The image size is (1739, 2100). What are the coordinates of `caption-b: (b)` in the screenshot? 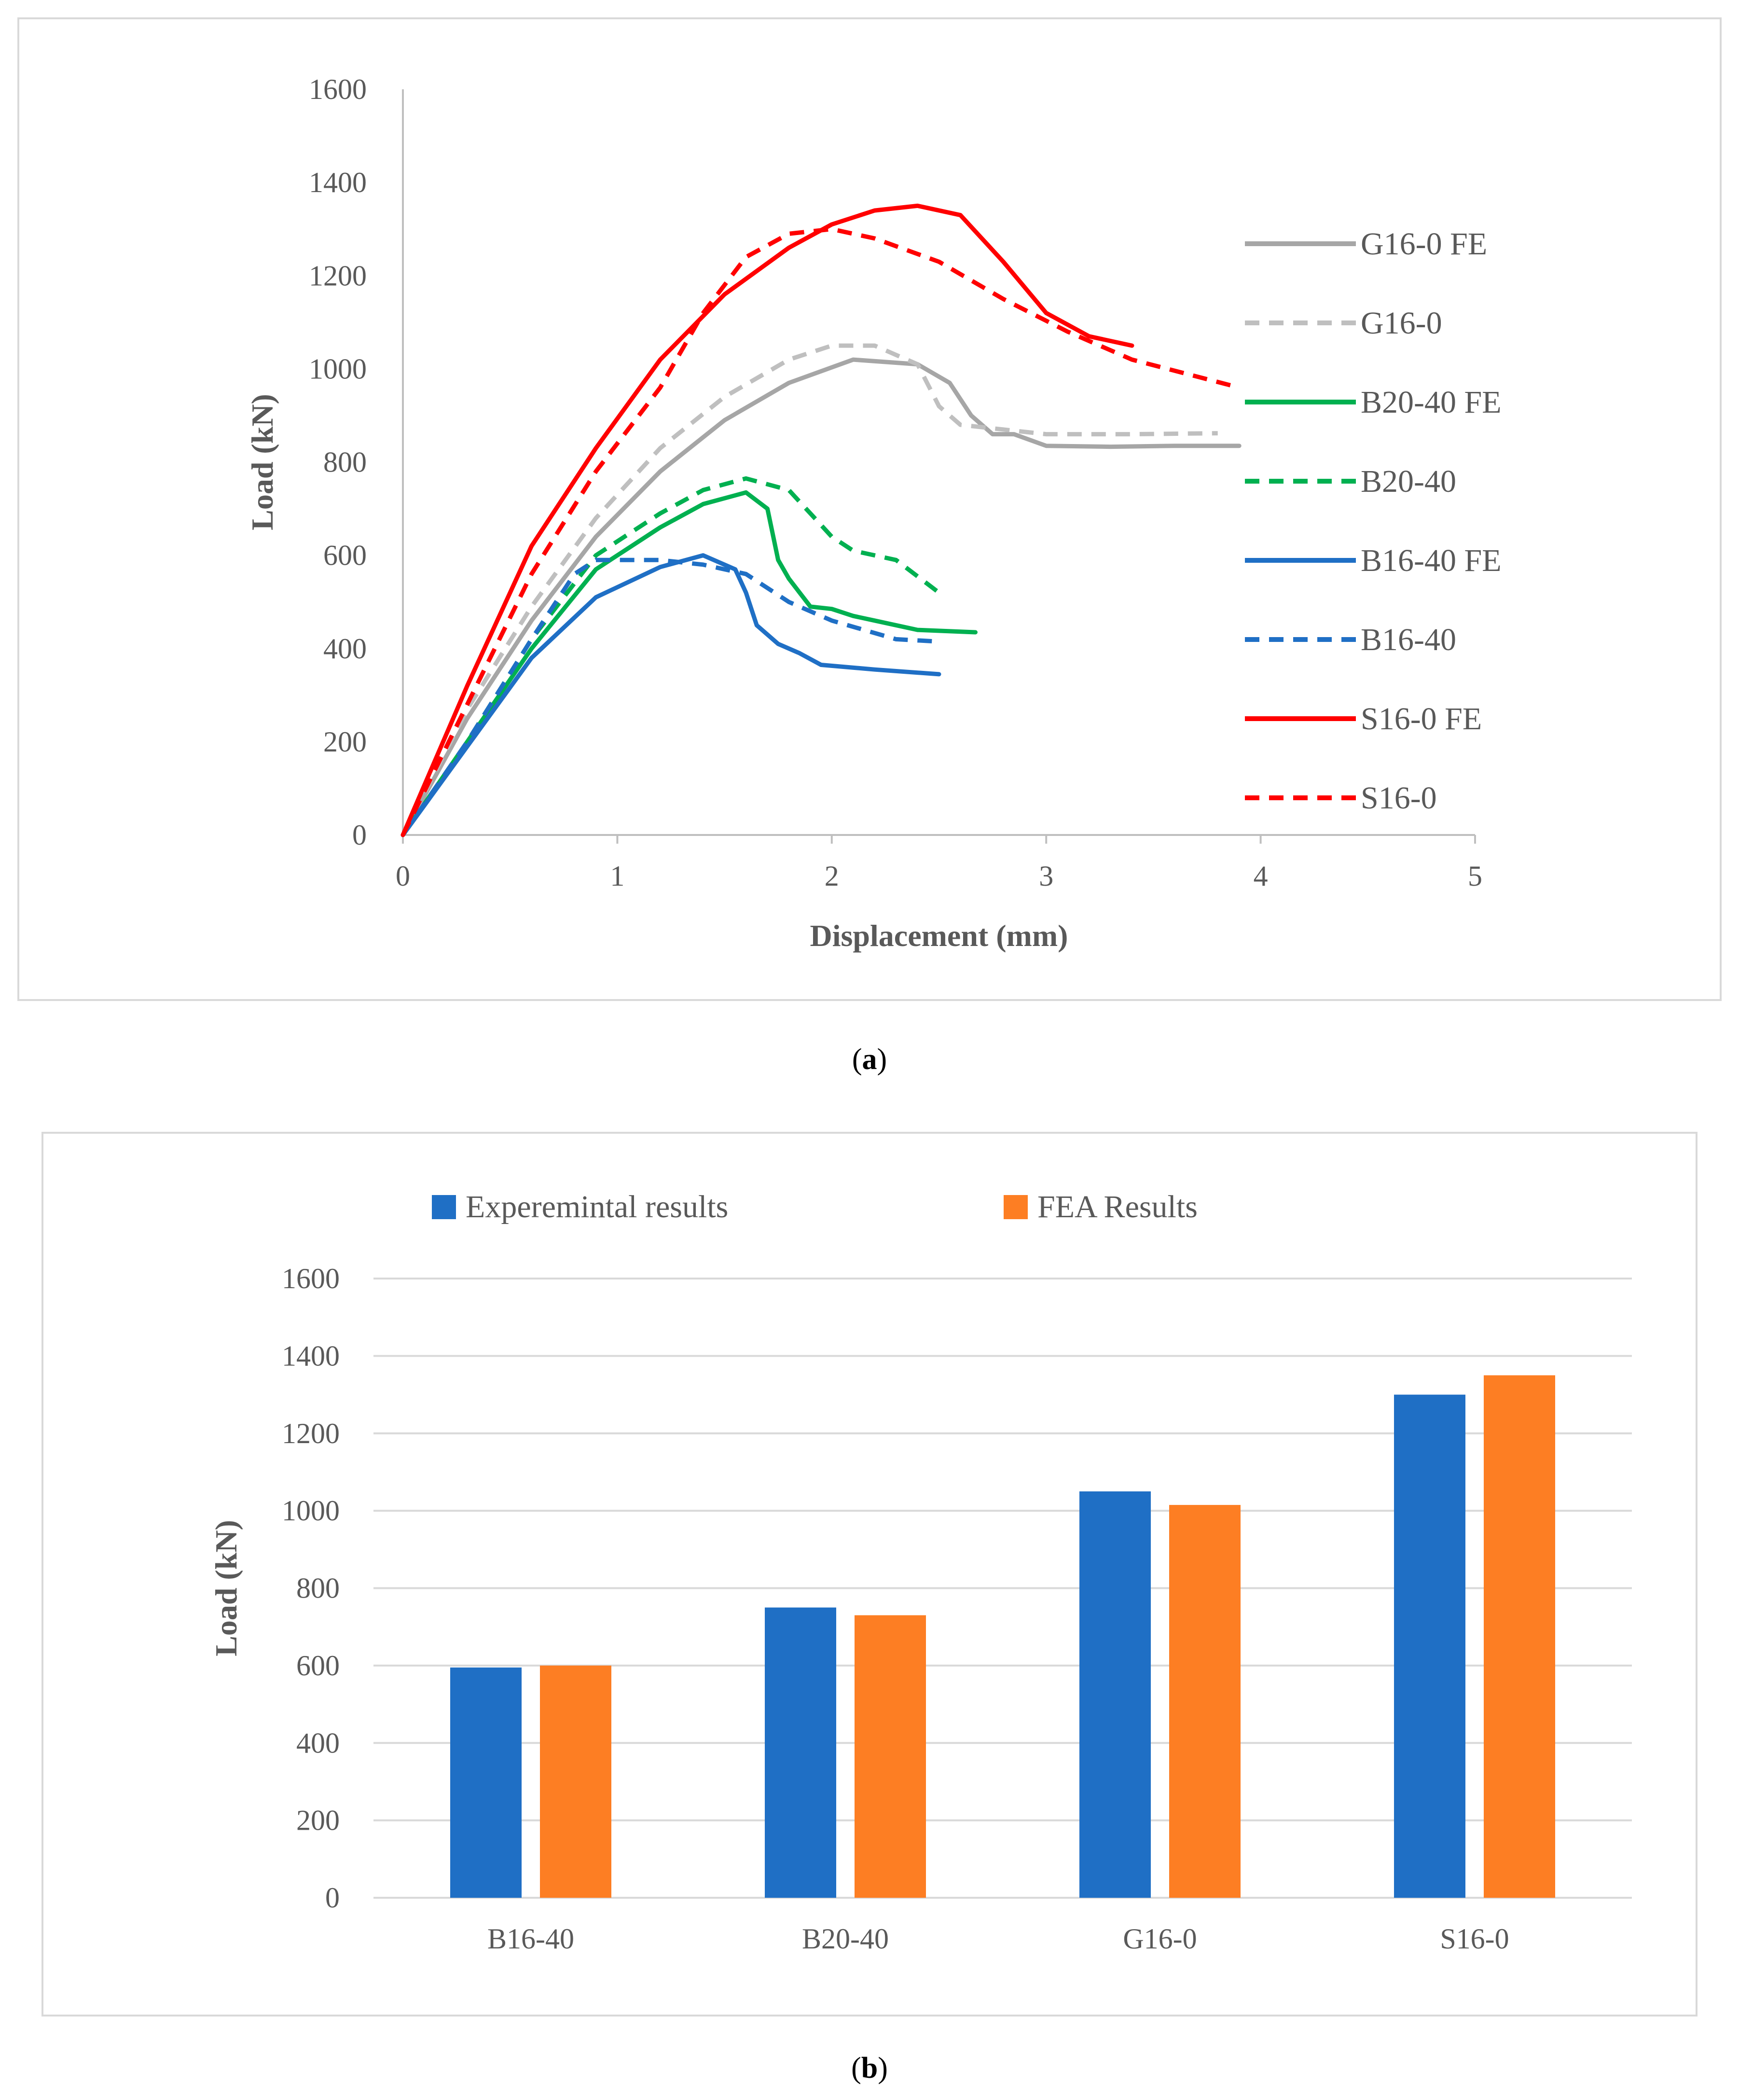 It's located at (869, 2068).